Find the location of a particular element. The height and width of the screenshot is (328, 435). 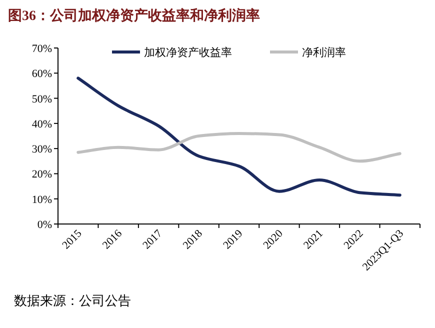

y-tick-label: 20% is located at coordinates (42, 174).